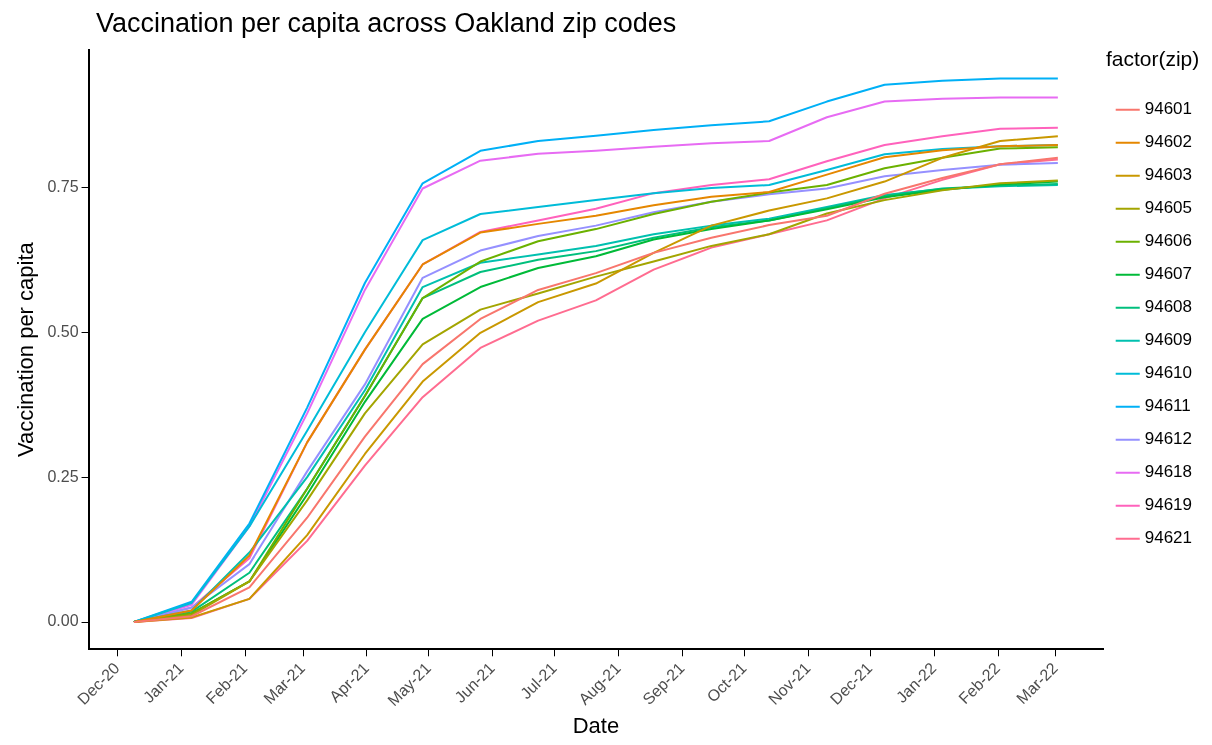 The width and height of the screenshot is (1212, 745). What do you see at coordinates (63, 186) in the screenshot?
I see `y-tick-label: 0.75` at bounding box center [63, 186].